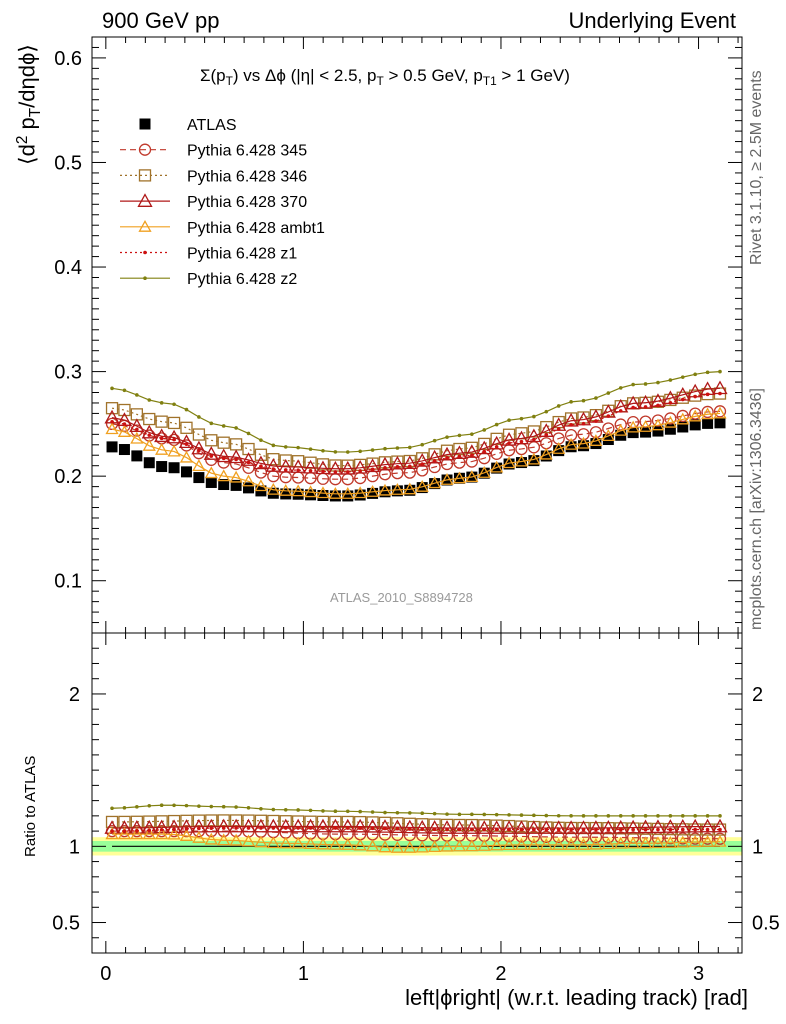  I want to click on legend-marker-pythia-6-428-ambt1, so click(145, 225).